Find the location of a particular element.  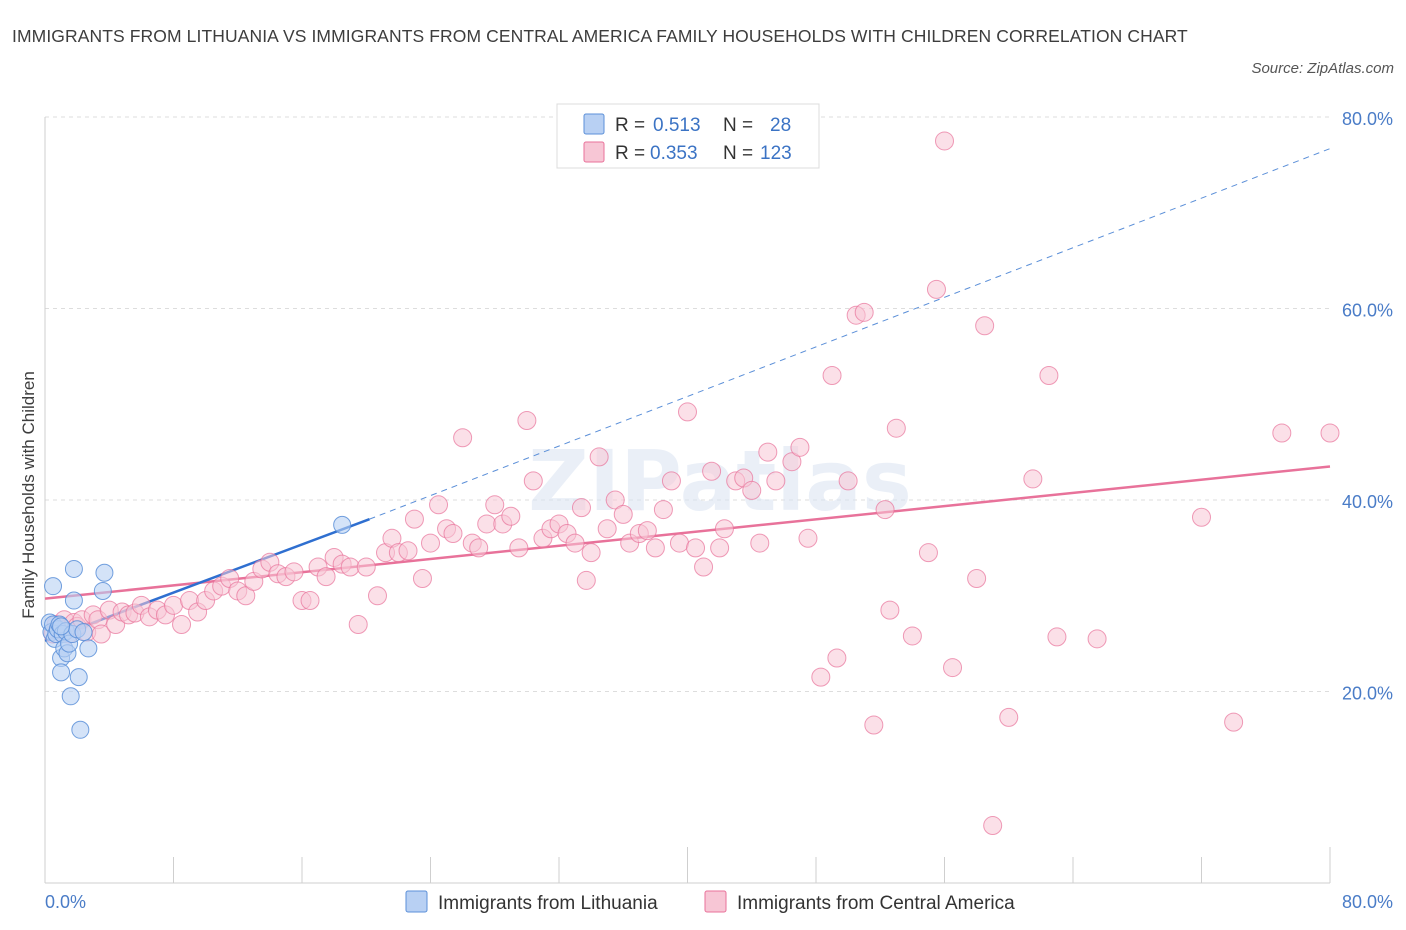

chart-source: Source: ZipAtlas.com is located at coordinates (1322, 68).